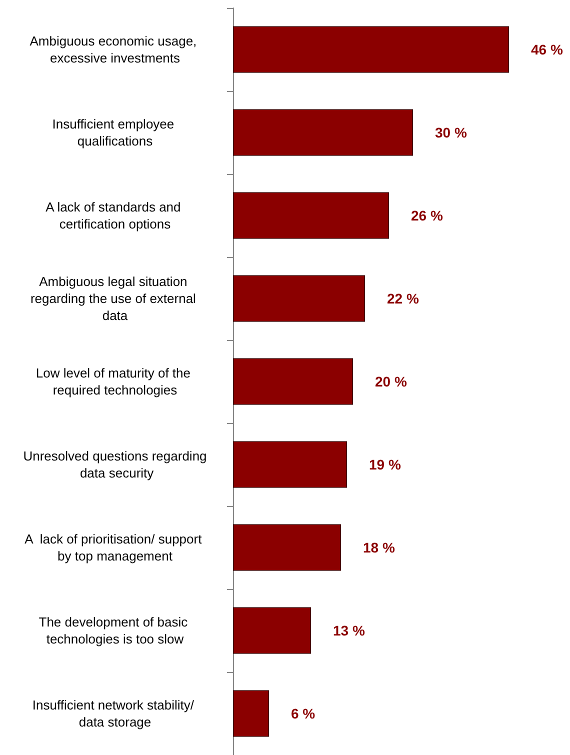 The width and height of the screenshot is (570, 755). I want to click on data-label: 46 %, so click(547, 50).